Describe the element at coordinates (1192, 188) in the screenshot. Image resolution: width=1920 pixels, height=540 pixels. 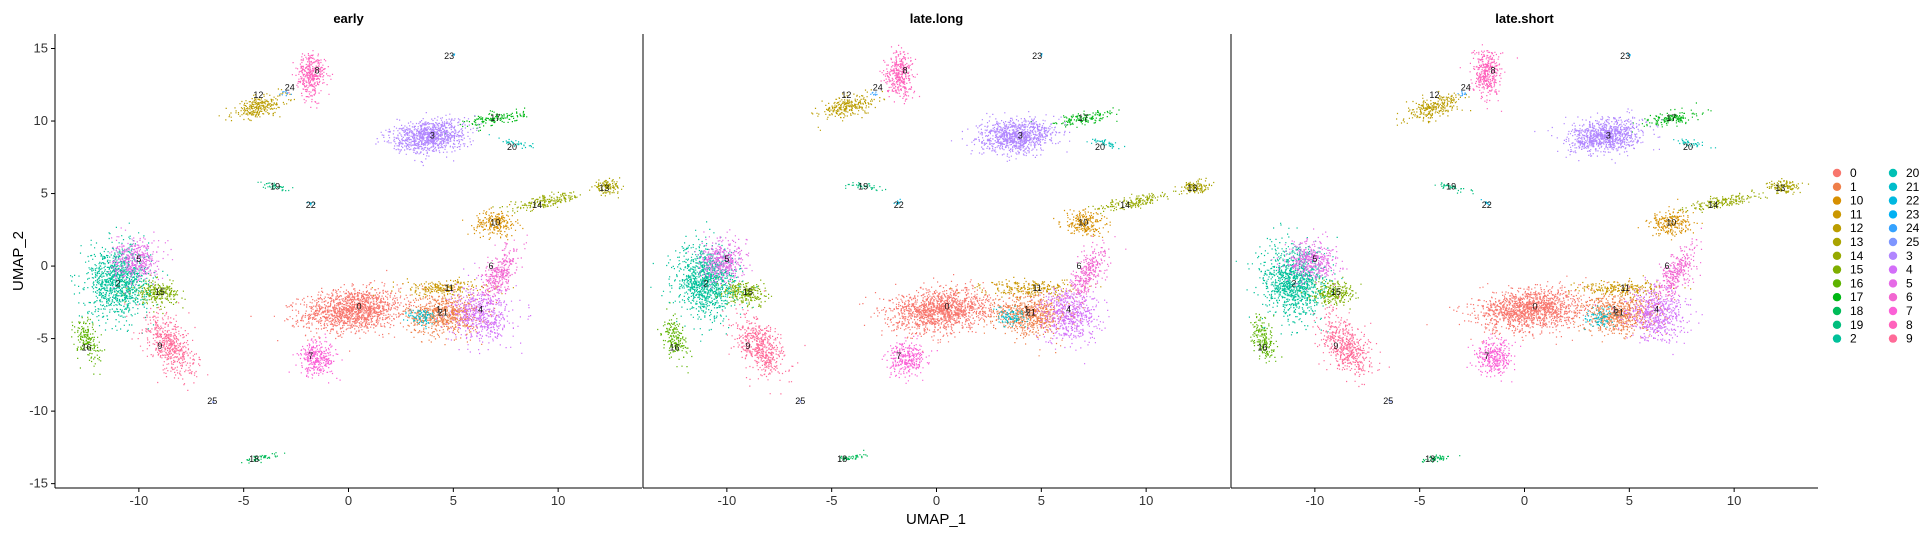
I see `cluster-label-13: 13` at that location.